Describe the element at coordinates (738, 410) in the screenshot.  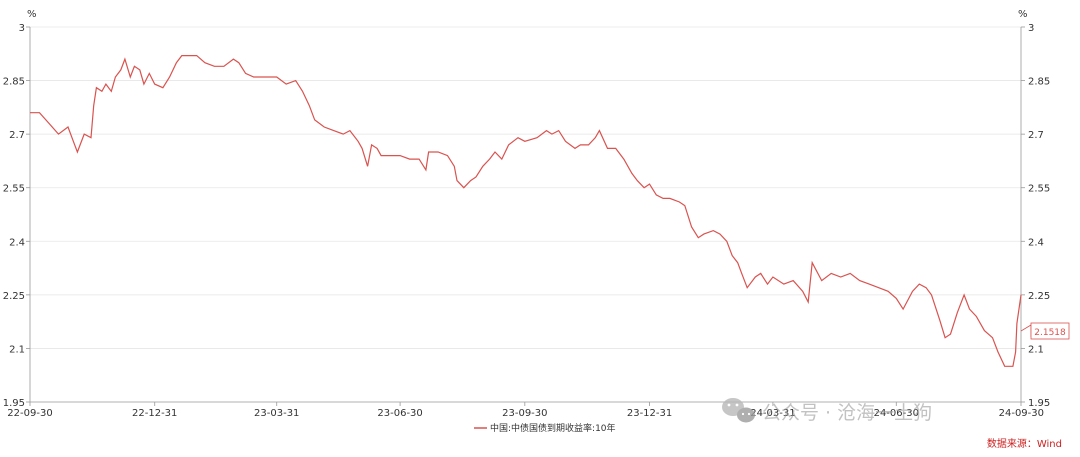
I see `wechat-logo-icon` at that location.